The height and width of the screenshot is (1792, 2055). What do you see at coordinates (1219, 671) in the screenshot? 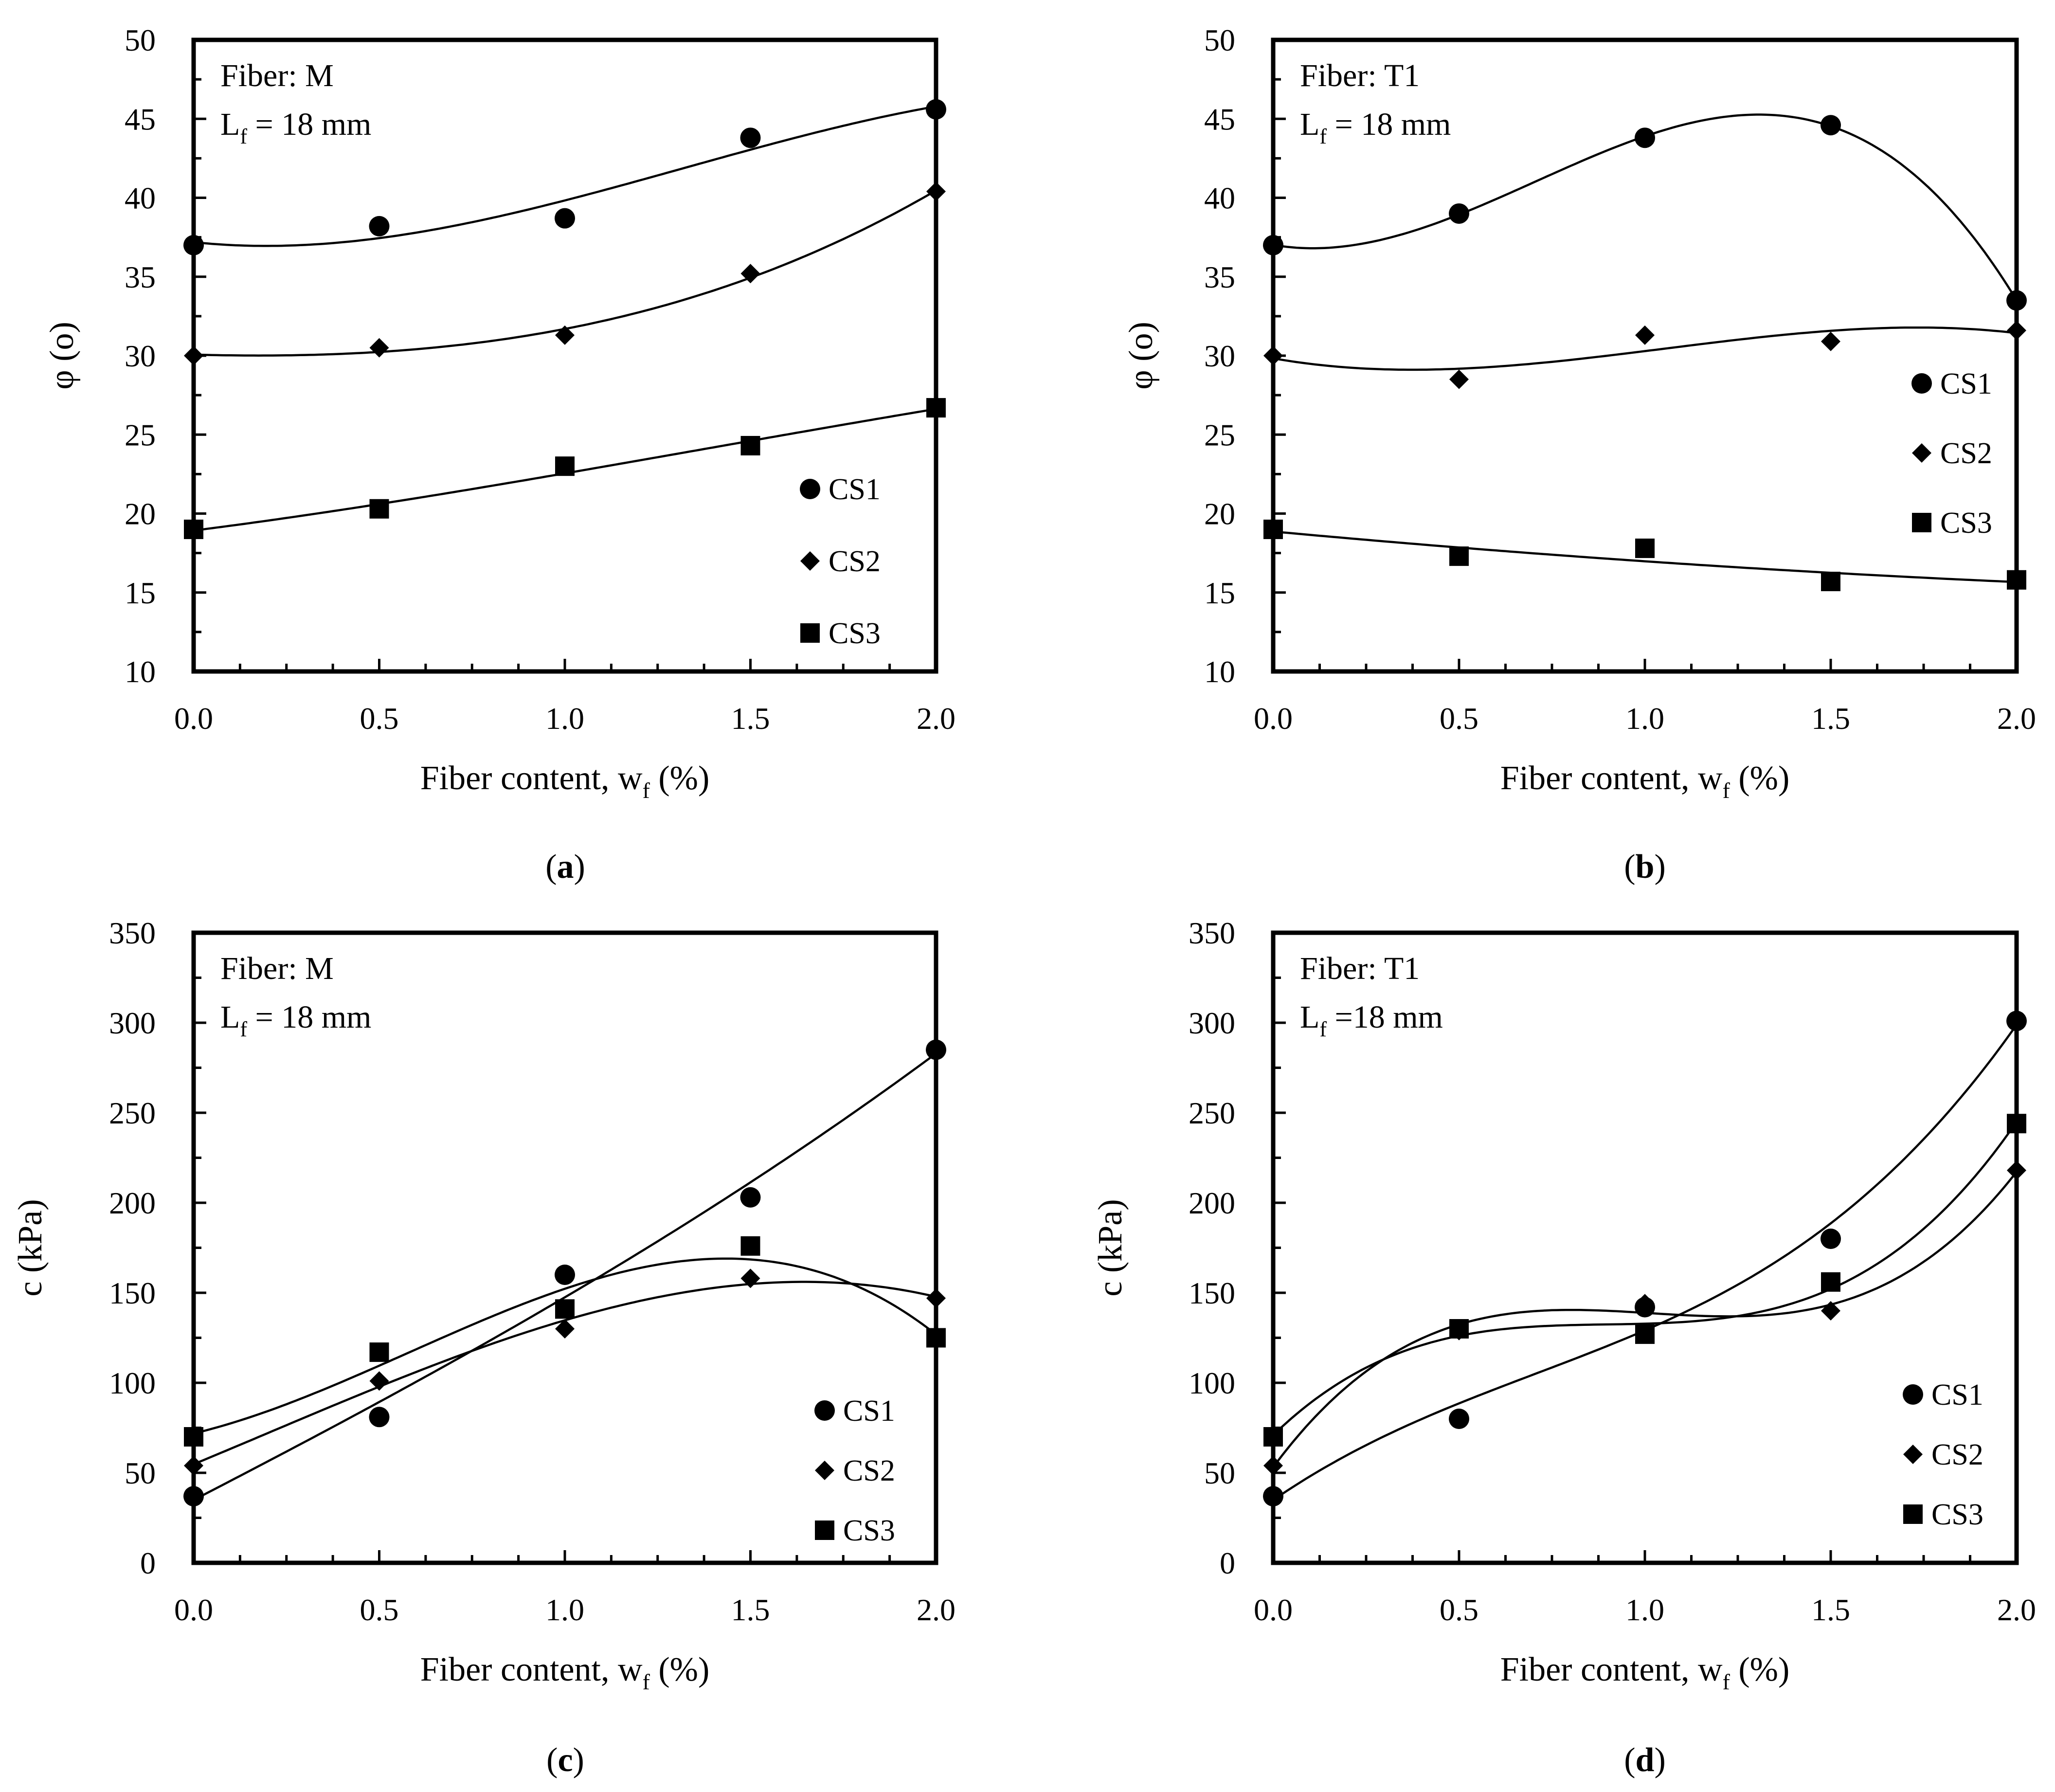
I see `y-tick-label: 10` at bounding box center [1219, 671].